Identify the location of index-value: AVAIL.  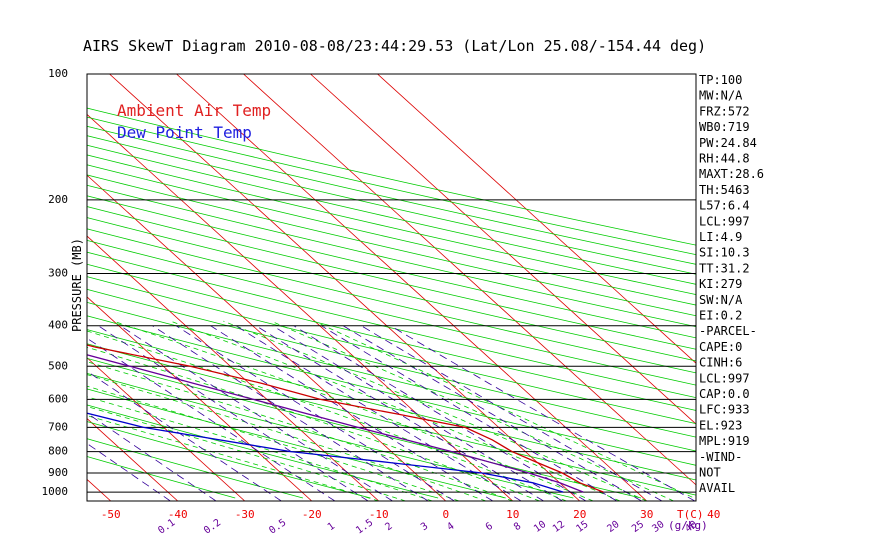
(717, 488).